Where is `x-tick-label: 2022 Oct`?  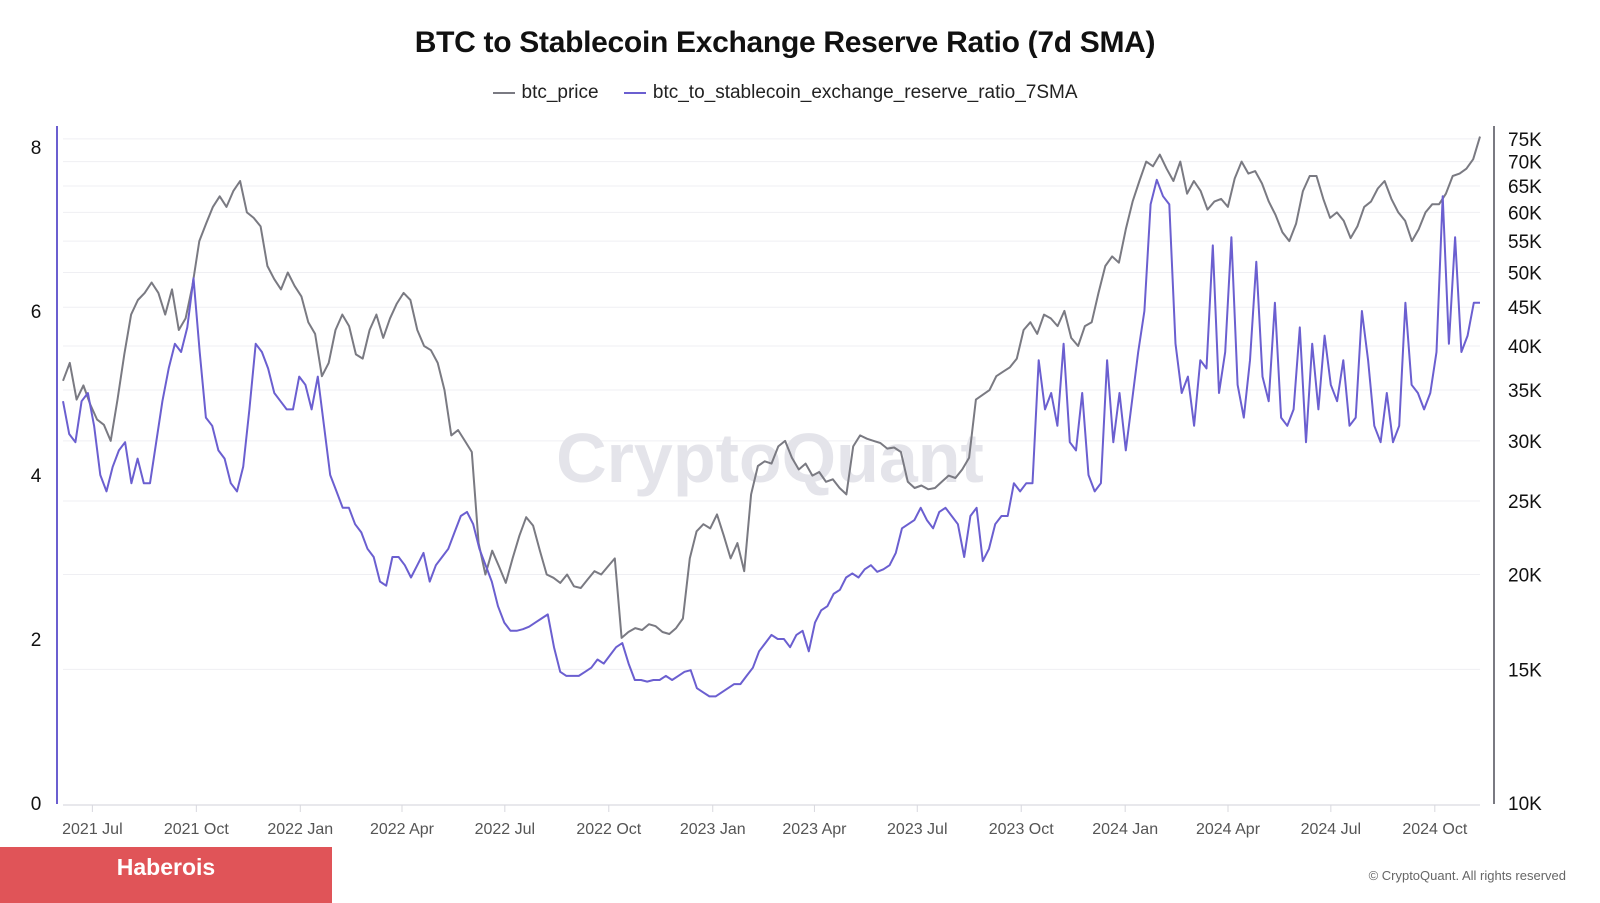 x-tick-label: 2022 Oct is located at coordinates (608, 829).